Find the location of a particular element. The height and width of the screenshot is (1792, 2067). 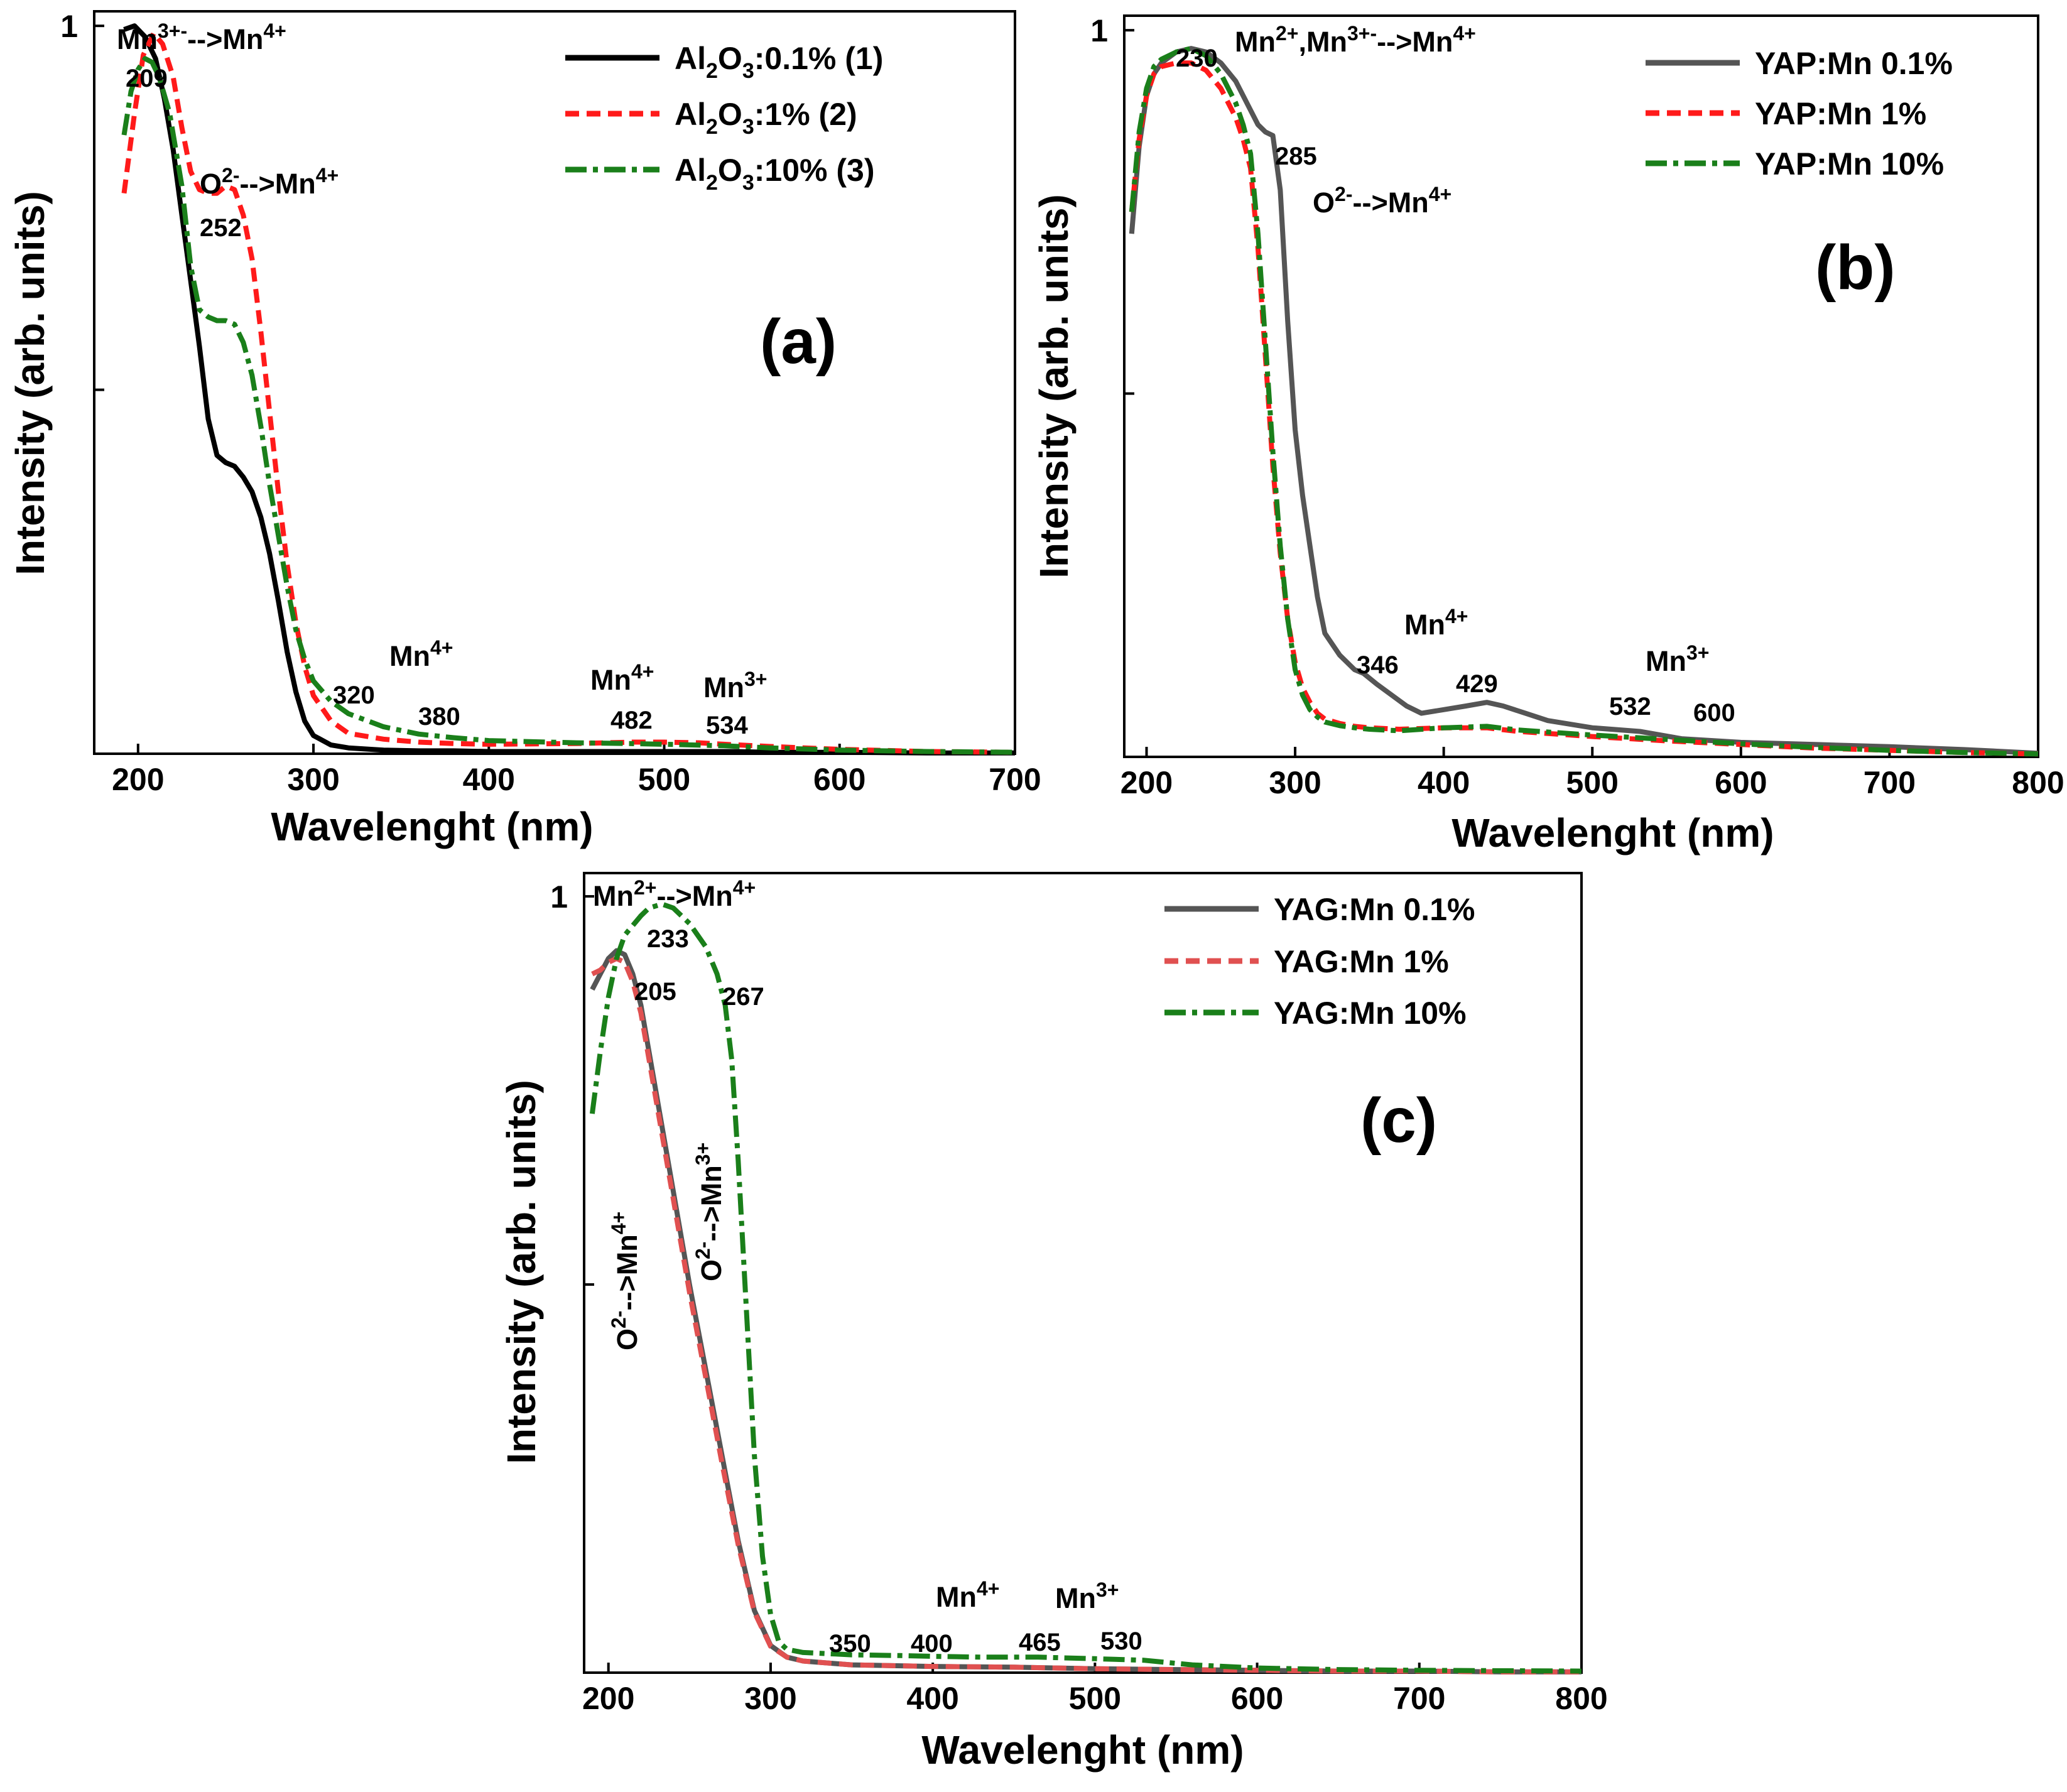

annotation-b-mn3: Mn3+ is located at coordinates (1677, 659).